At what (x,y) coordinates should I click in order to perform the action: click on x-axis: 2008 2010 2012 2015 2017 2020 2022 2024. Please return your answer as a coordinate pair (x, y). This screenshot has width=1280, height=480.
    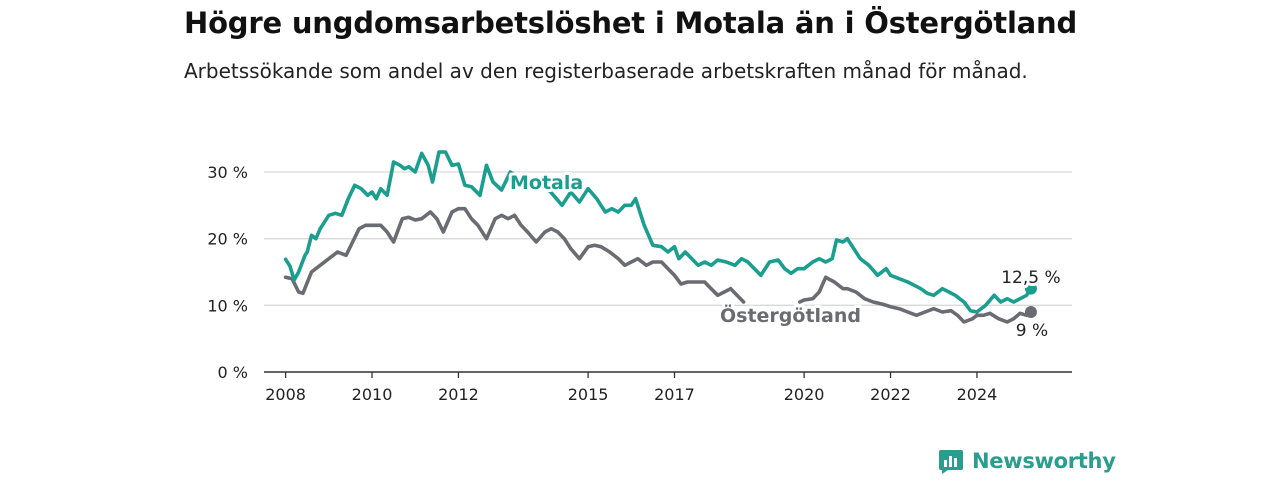
    Looking at the image, I should click on (668, 387).